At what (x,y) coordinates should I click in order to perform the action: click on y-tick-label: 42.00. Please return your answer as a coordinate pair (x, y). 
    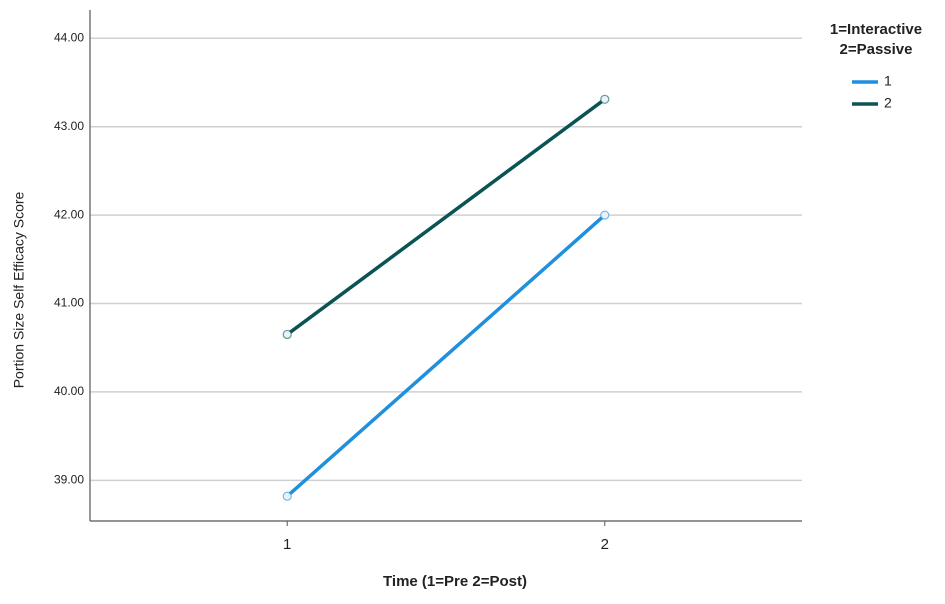
    Looking at the image, I should click on (69, 214).